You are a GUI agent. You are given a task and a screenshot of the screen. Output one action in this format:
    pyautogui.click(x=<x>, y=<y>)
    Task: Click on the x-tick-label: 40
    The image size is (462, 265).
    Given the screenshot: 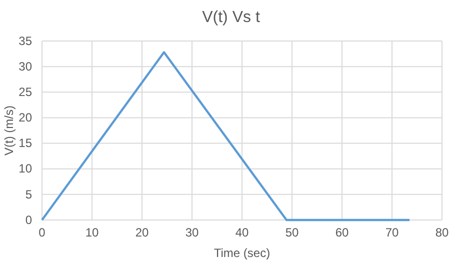 What is the action you would take?
    pyautogui.click(x=242, y=233)
    